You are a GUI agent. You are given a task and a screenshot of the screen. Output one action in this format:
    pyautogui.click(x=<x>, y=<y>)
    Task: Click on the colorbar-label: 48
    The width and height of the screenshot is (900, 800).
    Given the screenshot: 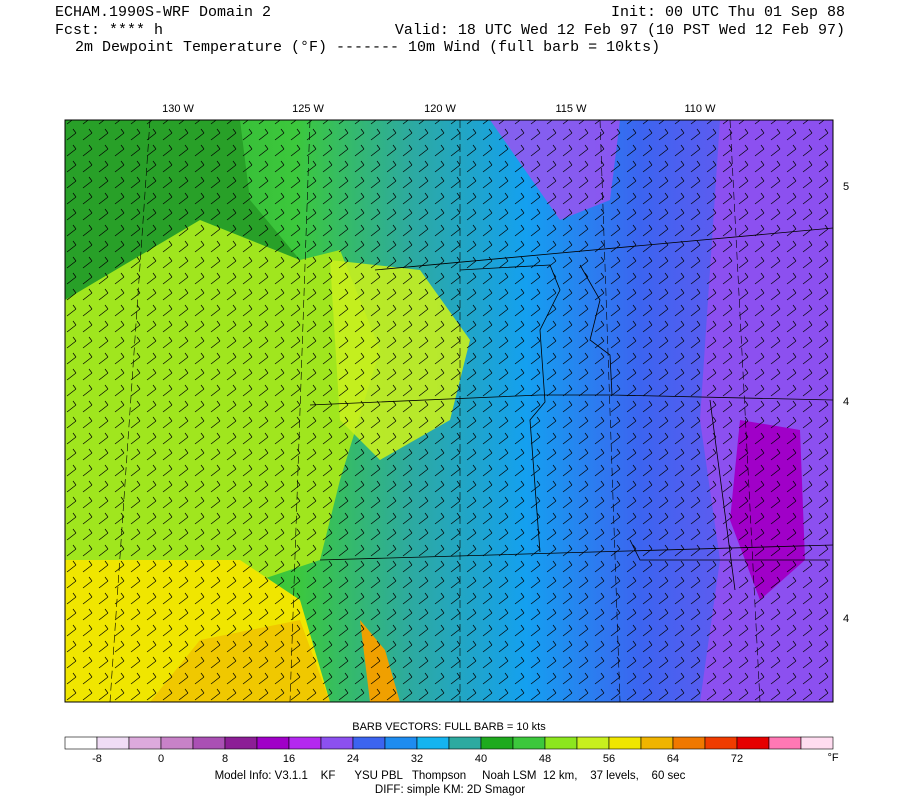 What is the action you would take?
    pyautogui.click(x=545, y=759)
    